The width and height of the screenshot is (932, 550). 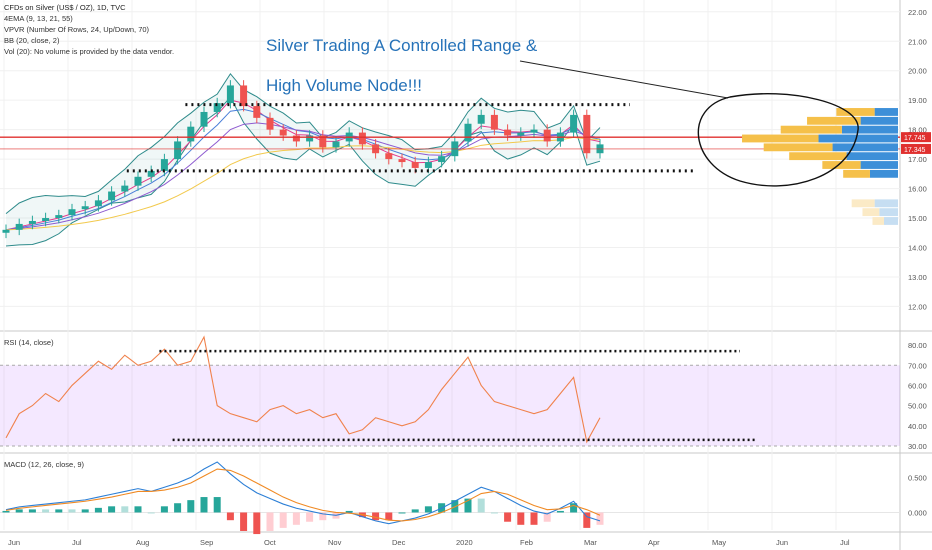 I want to click on bb-legend: BB (20, close, 2), so click(x=32, y=40).